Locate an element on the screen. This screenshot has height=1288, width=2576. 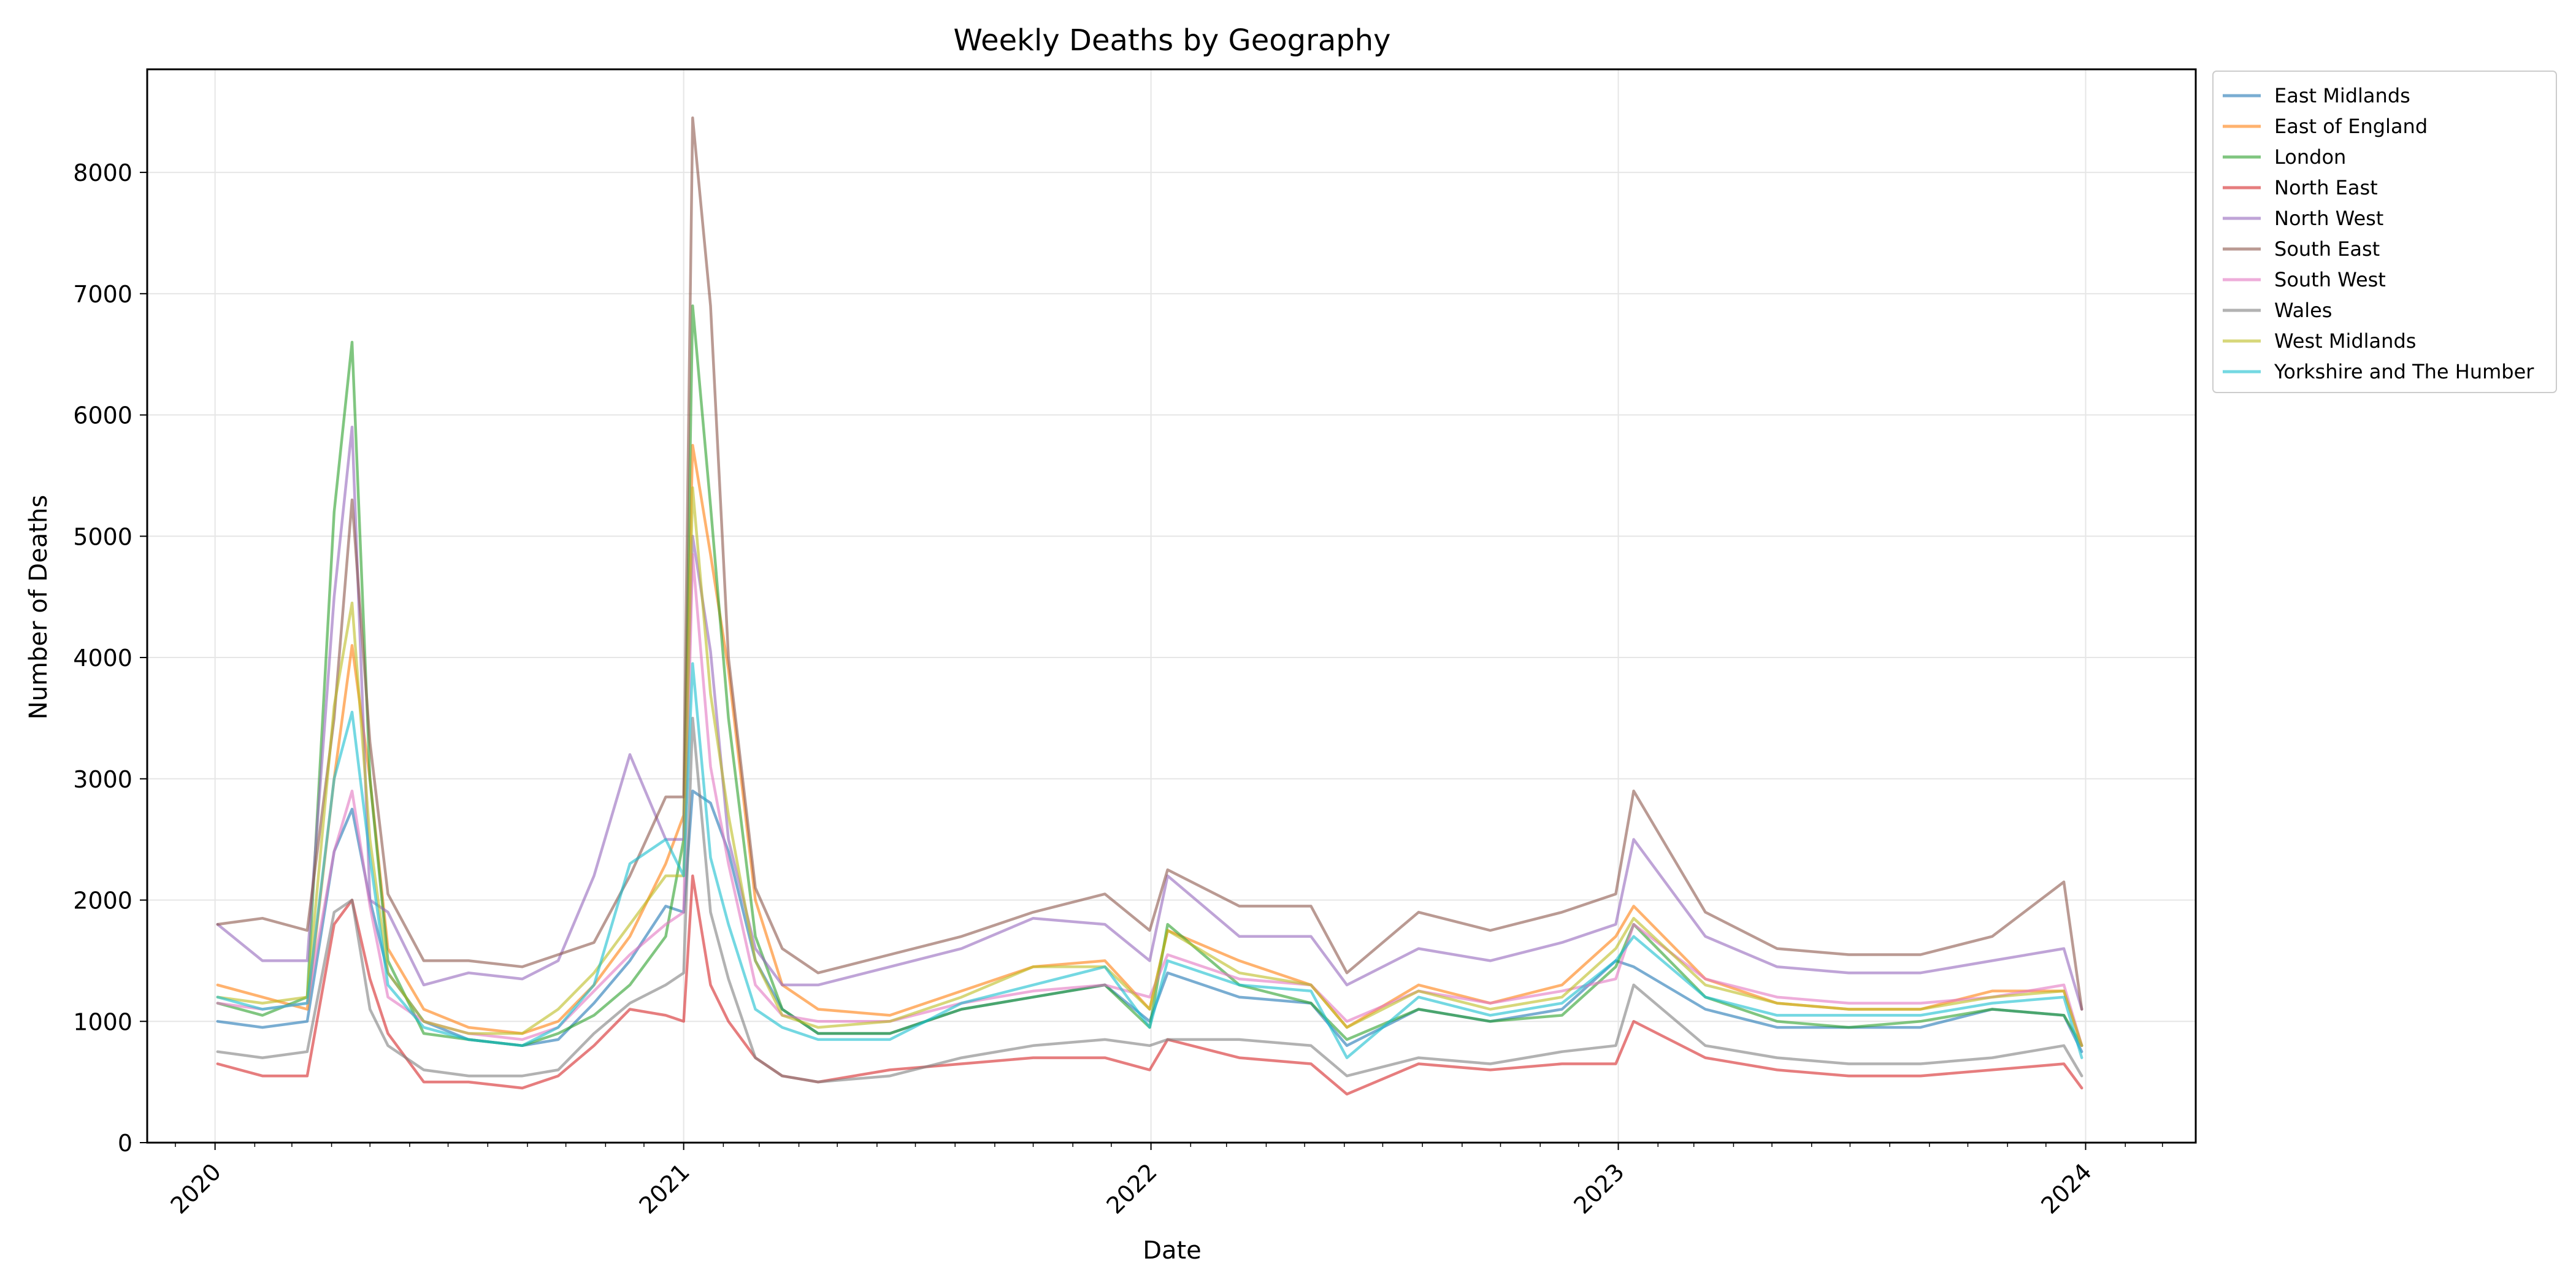
y-tick-label: 7000 is located at coordinates (102, 294).